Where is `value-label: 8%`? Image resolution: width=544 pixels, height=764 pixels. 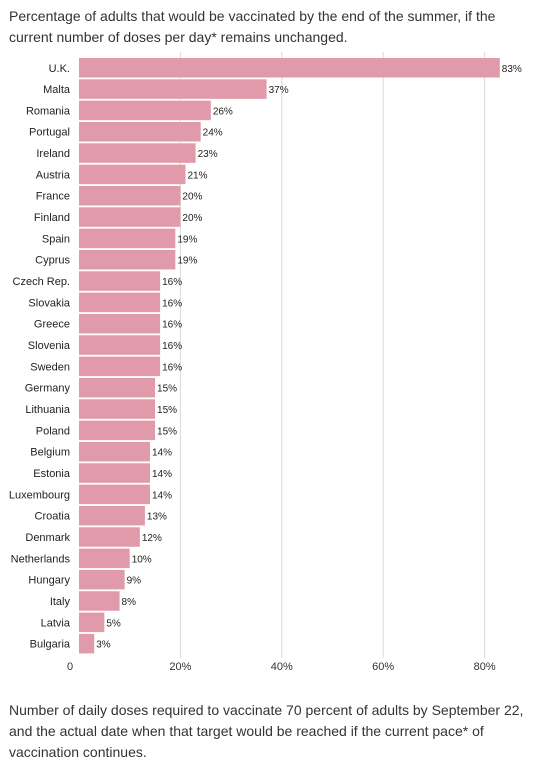 value-label: 8% is located at coordinates (129, 602).